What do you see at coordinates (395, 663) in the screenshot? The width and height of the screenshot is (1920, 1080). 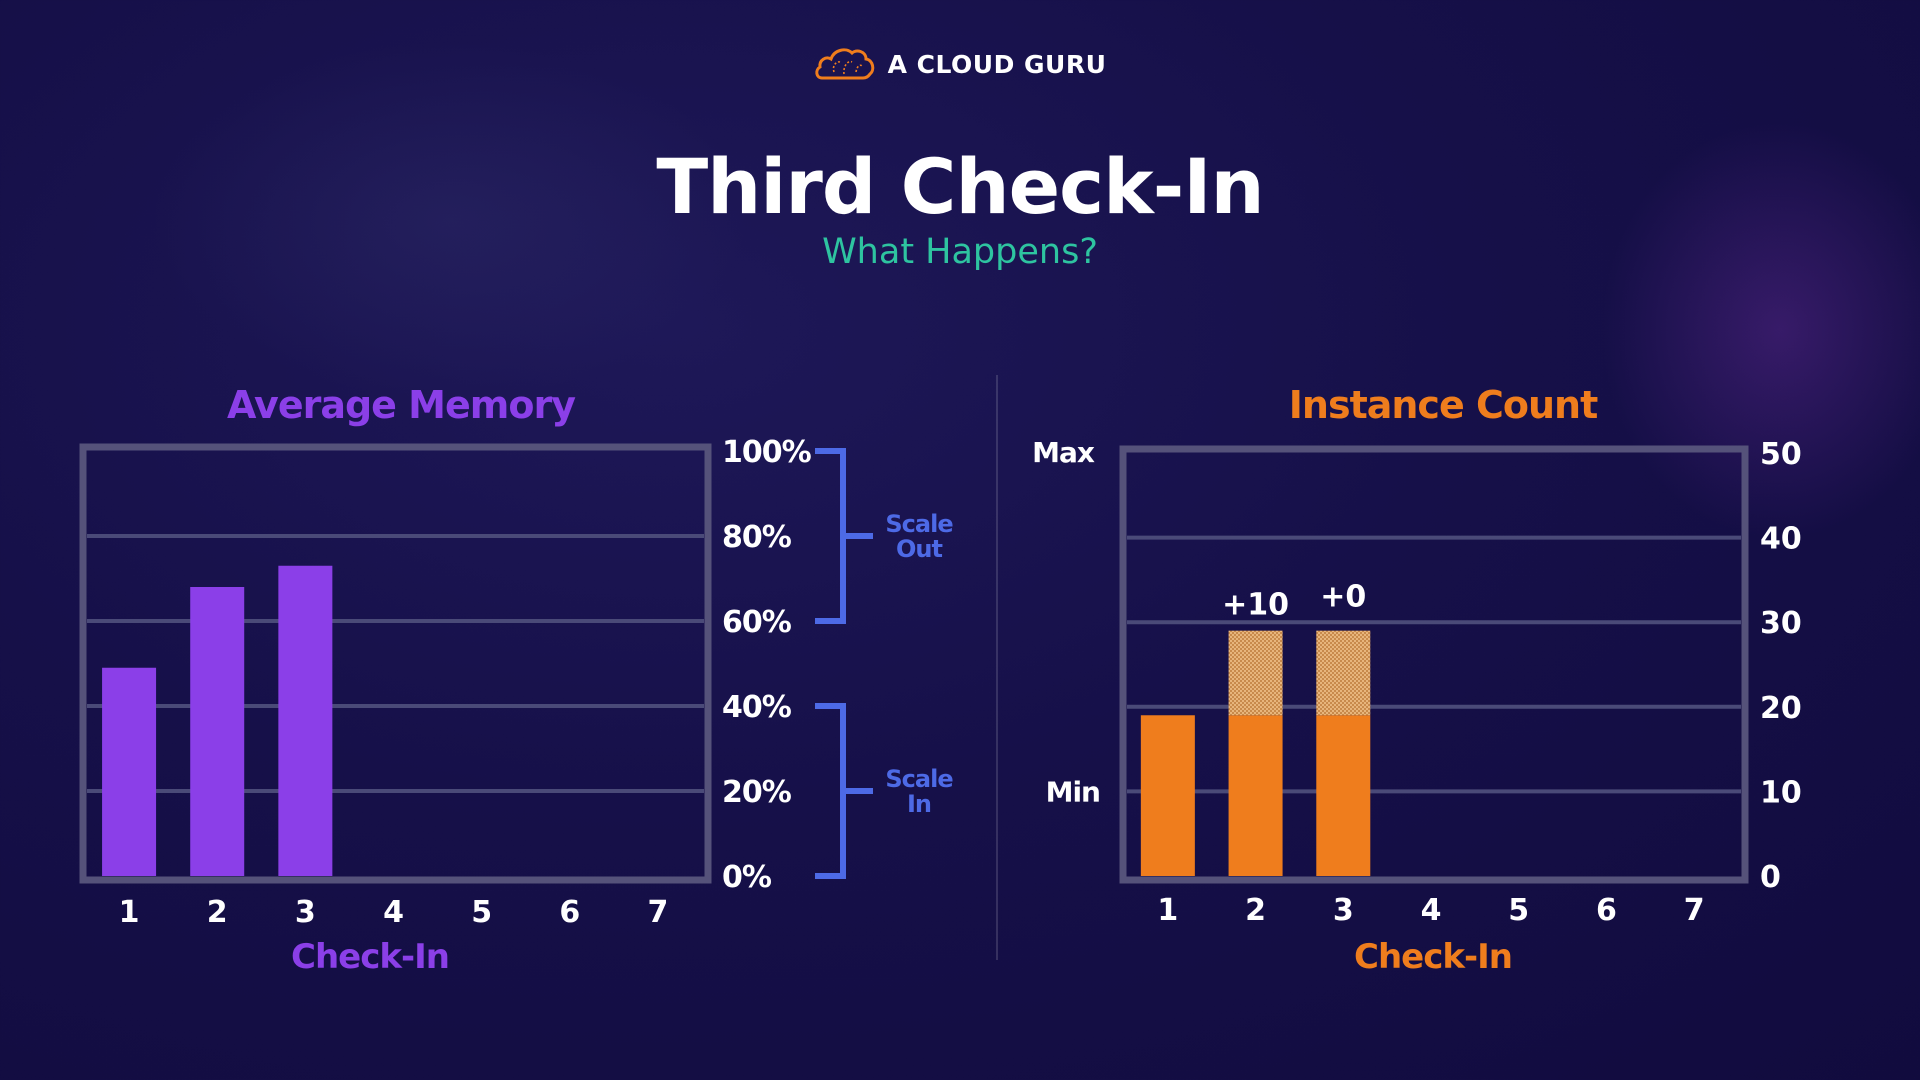 I see `memory-chart-frame` at bounding box center [395, 663].